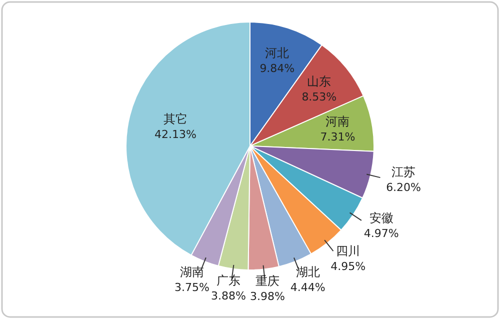 The width and height of the screenshot is (500, 319). I want to click on data-label: 4.95%, so click(348, 266).